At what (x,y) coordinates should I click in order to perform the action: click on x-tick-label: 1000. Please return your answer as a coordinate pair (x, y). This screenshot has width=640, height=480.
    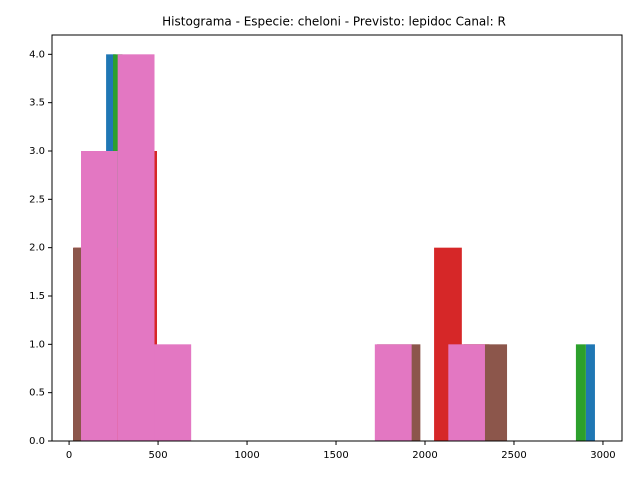
    Looking at the image, I should click on (246, 455).